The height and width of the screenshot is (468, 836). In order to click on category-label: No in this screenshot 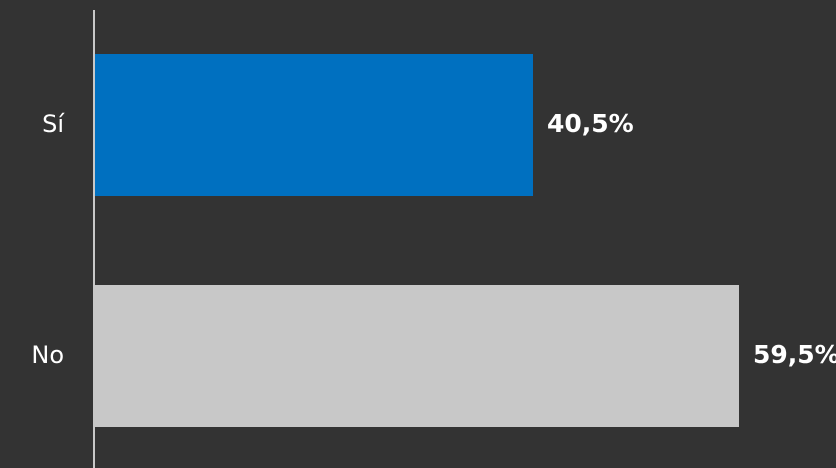, I will do `click(47, 355)`.